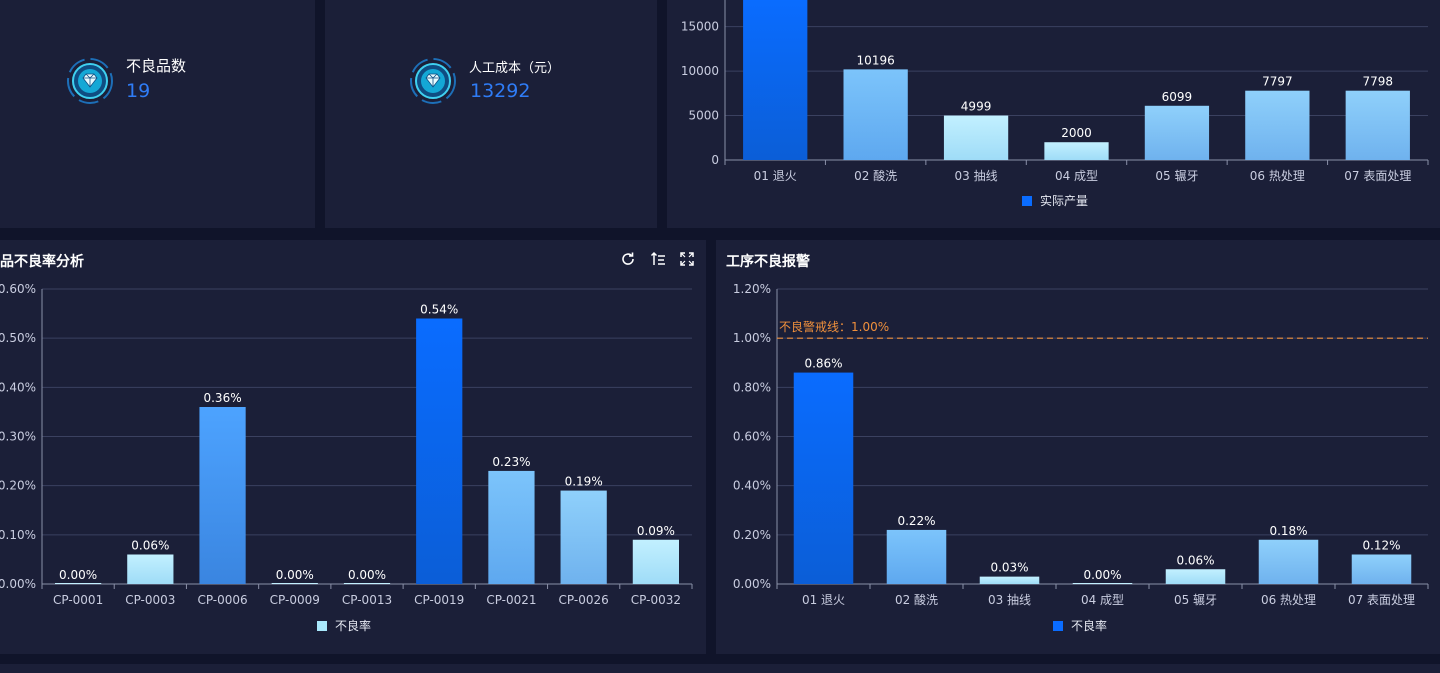 This screenshot has height=673, width=1440. What do you see at coordinates (752, 338) in the screenshot?
I see `y-tick-label: 1.00%` at bounding box center [752, 338].